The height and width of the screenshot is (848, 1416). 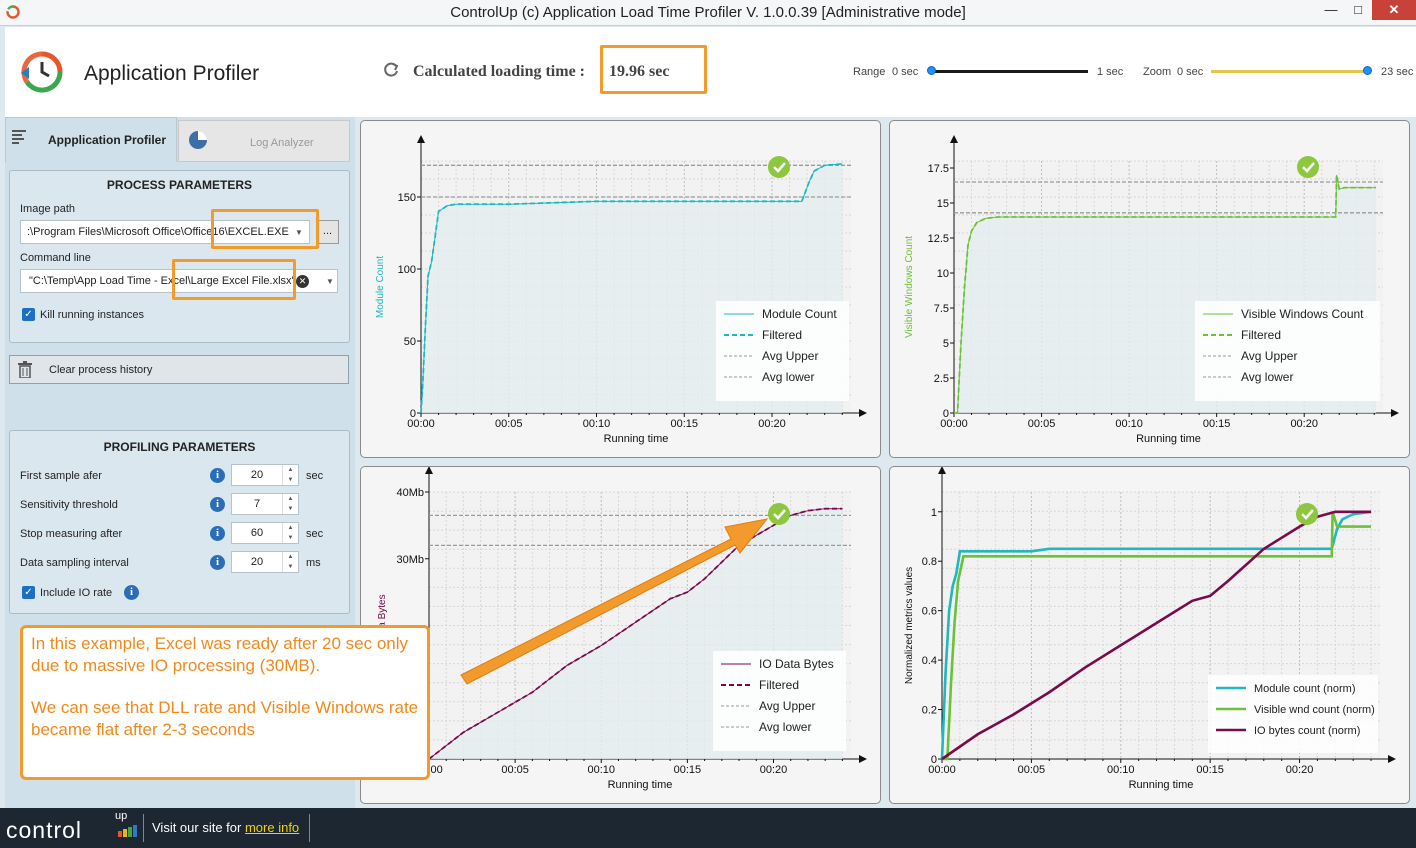 What do you see at coordinates (391, 70) in the screenshot?
I see `refresh-icon` at bounding box center [391, 70].